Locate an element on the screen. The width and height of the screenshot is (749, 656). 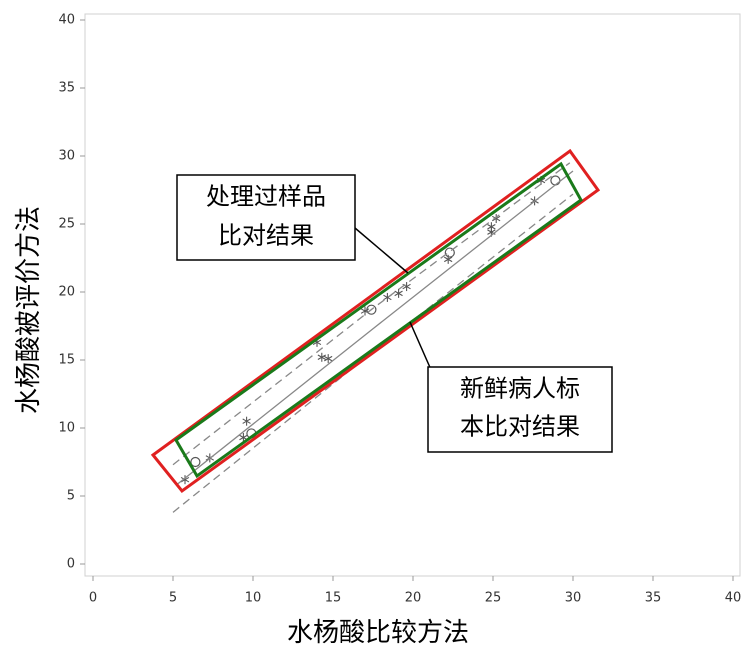
annotation: 新鲜病人标 is located at coordinates (520, 389).